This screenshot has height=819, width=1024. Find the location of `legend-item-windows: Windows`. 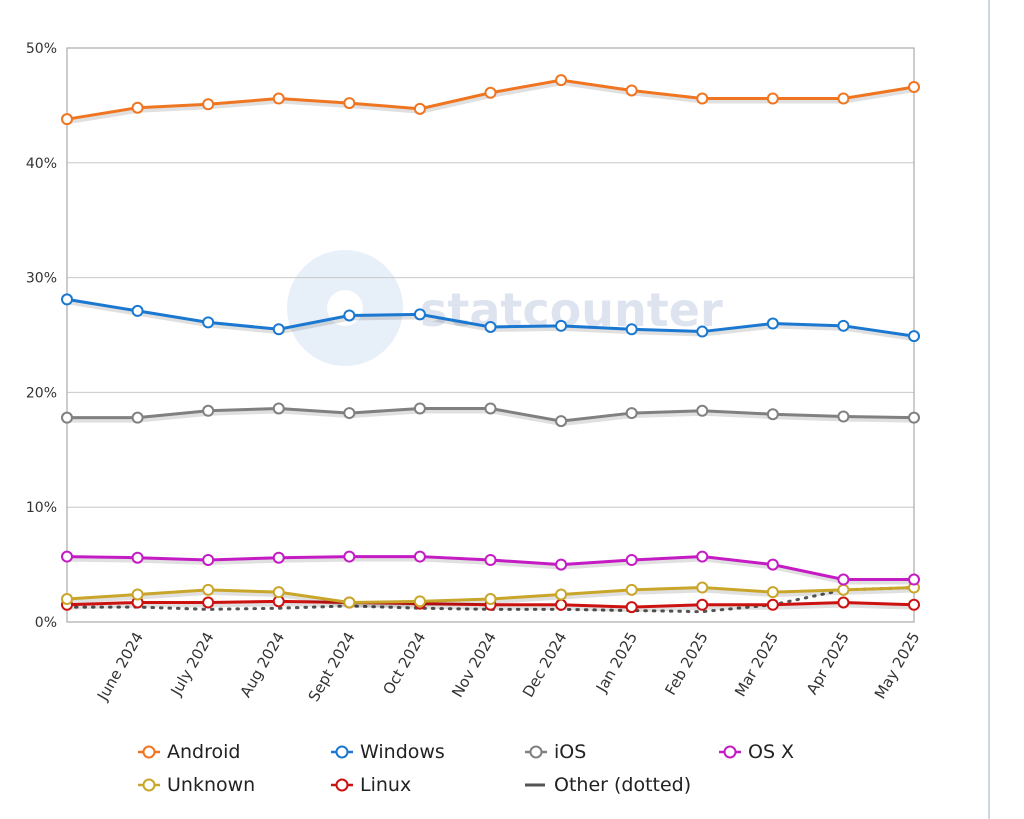

legend-item-windows: Windows is located at coordinates (387, 752).